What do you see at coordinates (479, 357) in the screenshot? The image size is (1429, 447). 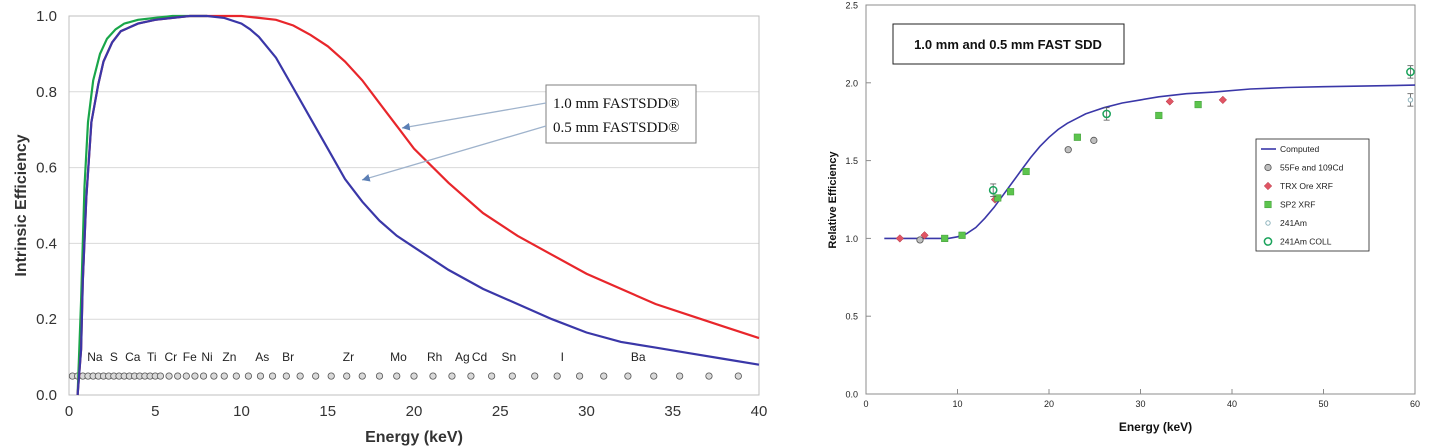 I see `element-label: Cd` at bounding box center [479, 357].